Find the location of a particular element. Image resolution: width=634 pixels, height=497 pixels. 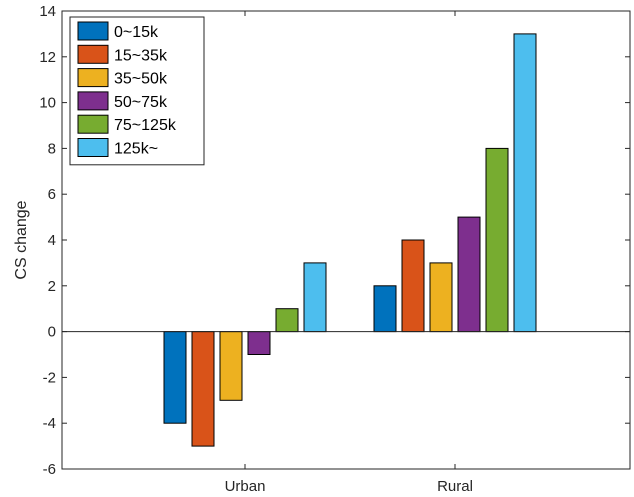

legend-label: 50~75k is located at coordinates (141, 102).